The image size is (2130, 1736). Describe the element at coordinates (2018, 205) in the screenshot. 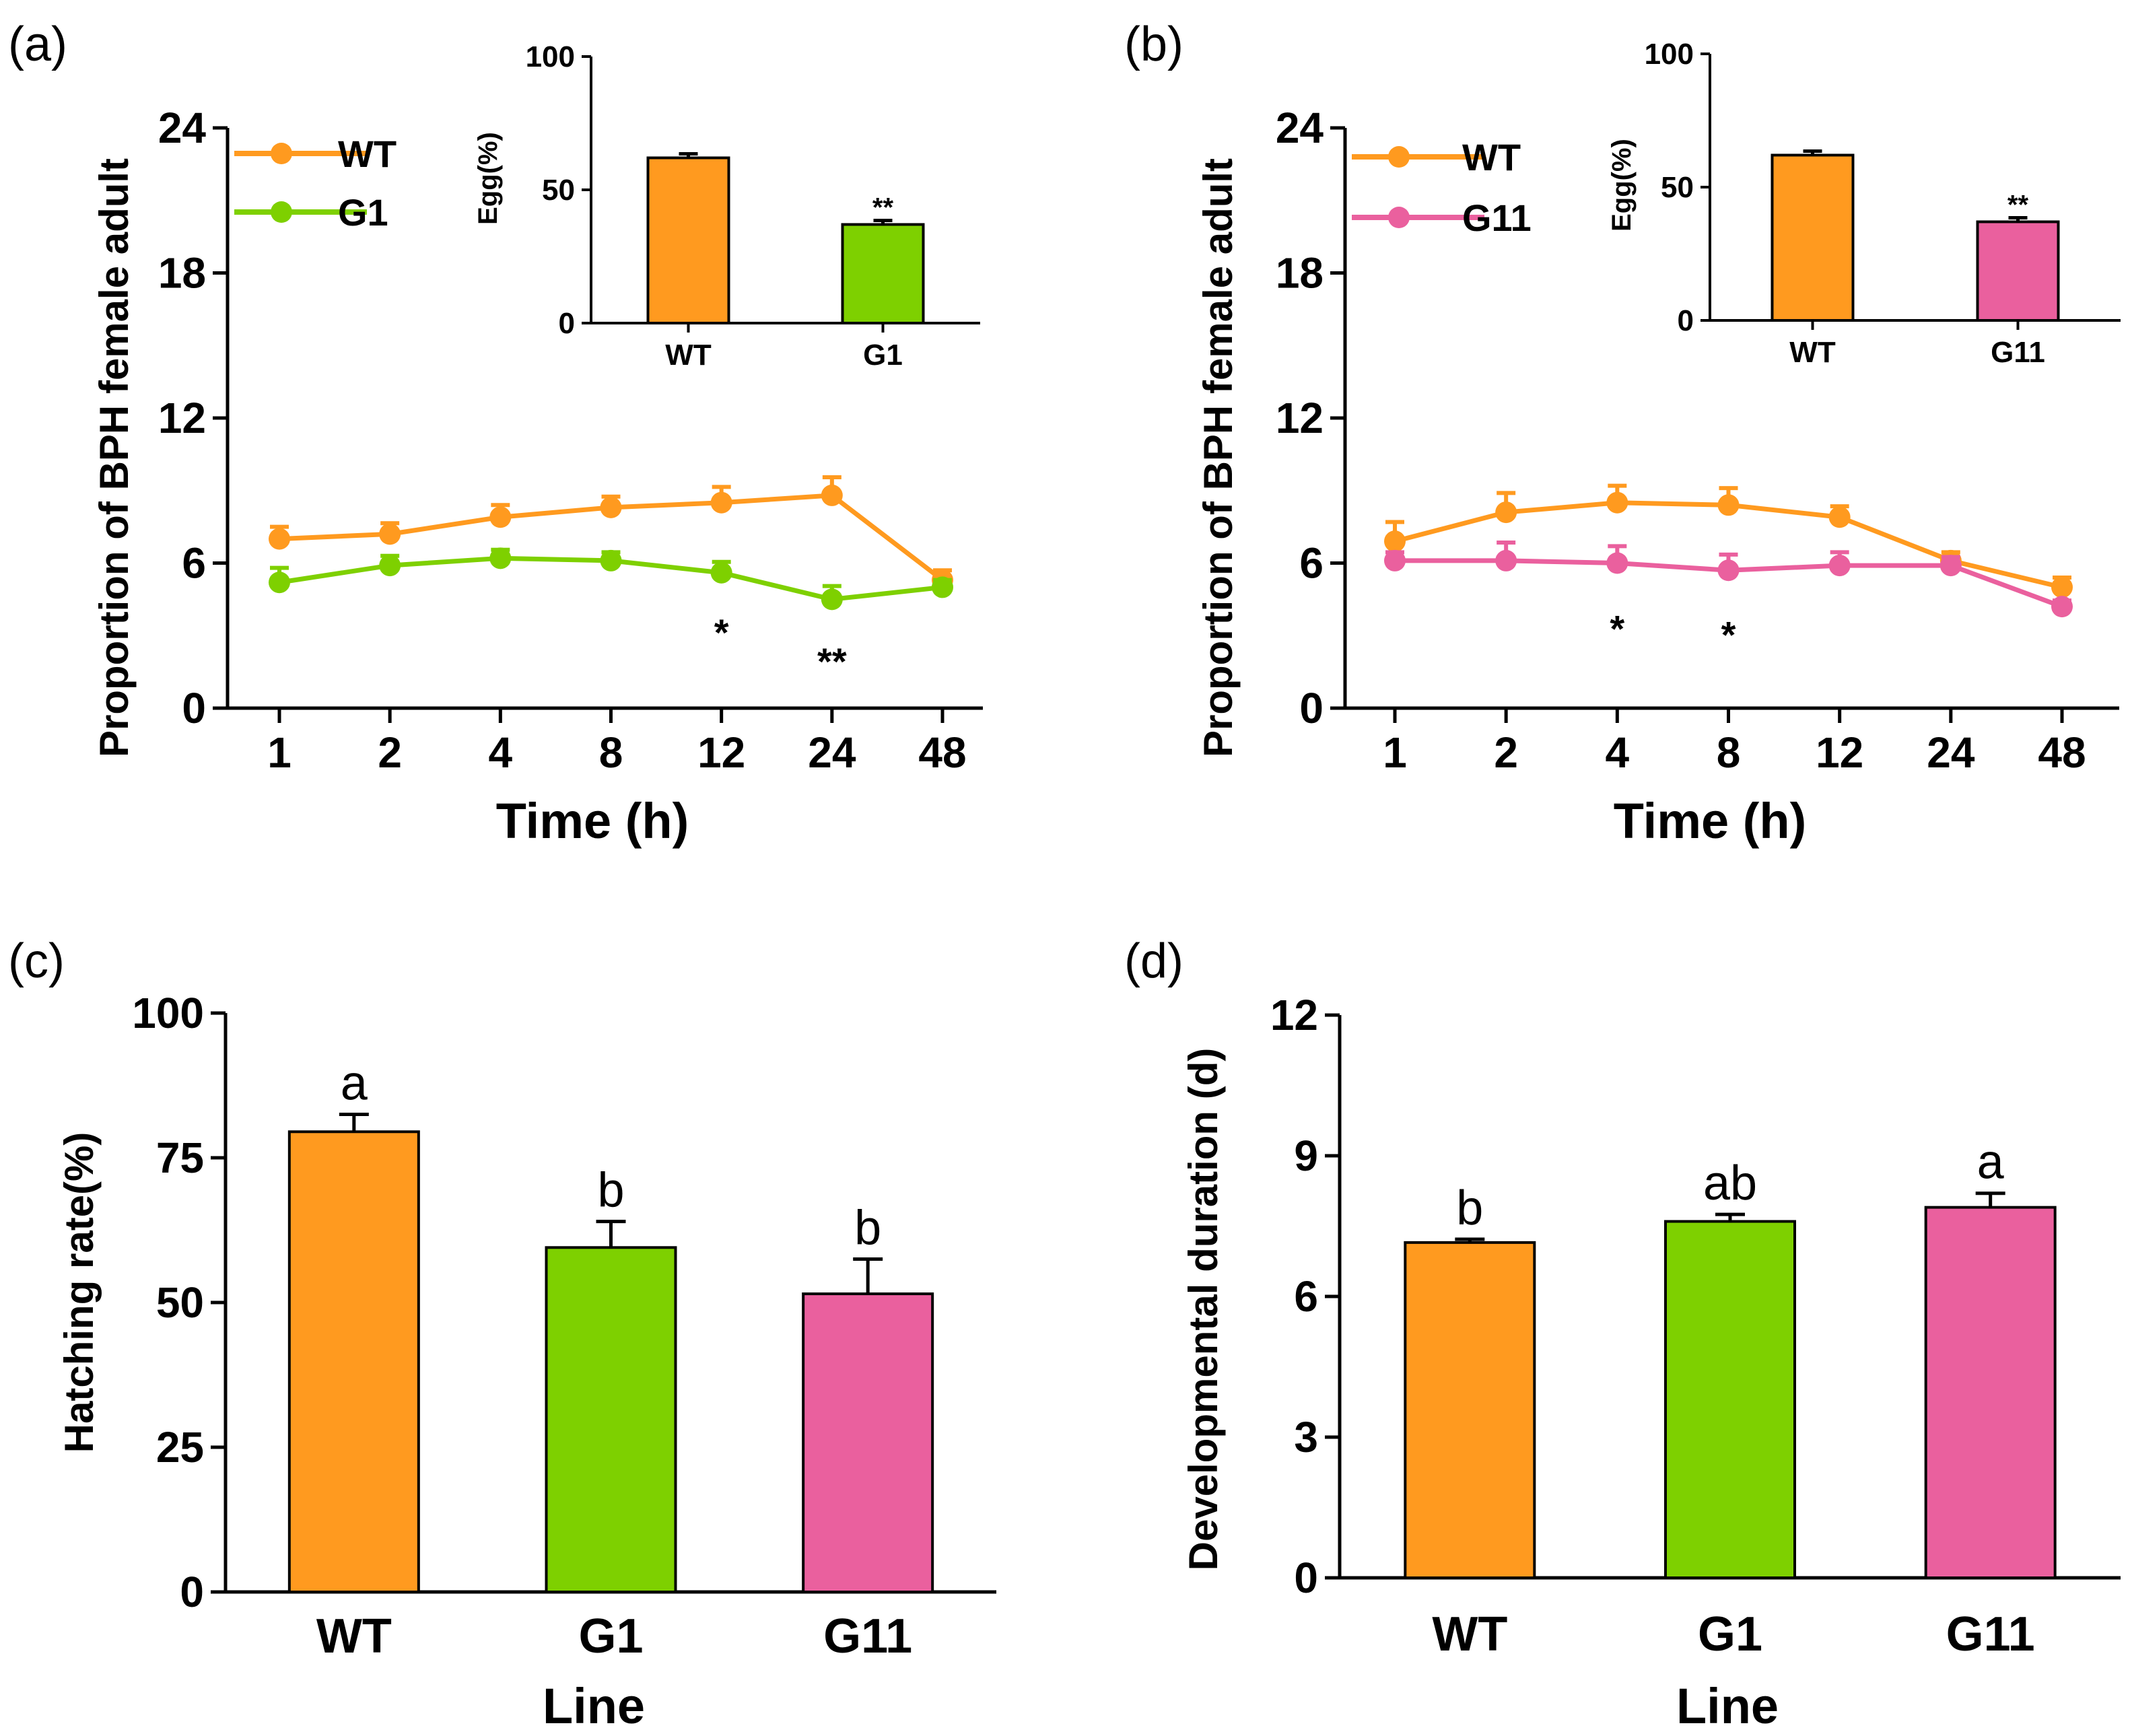

I see `panel-b-inset-significance-marker: **` at that location.